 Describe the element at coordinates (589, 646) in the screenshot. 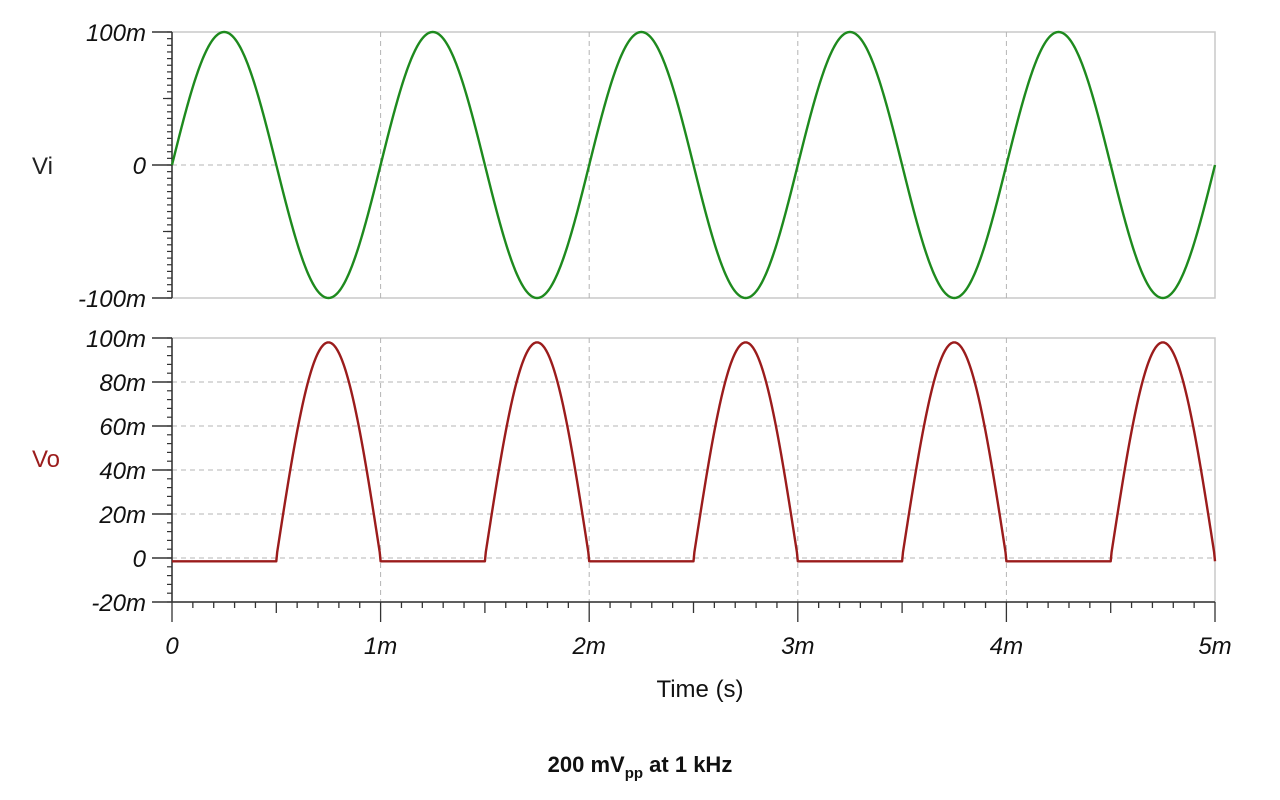

I see `x-tick-label: 2m` at that location.